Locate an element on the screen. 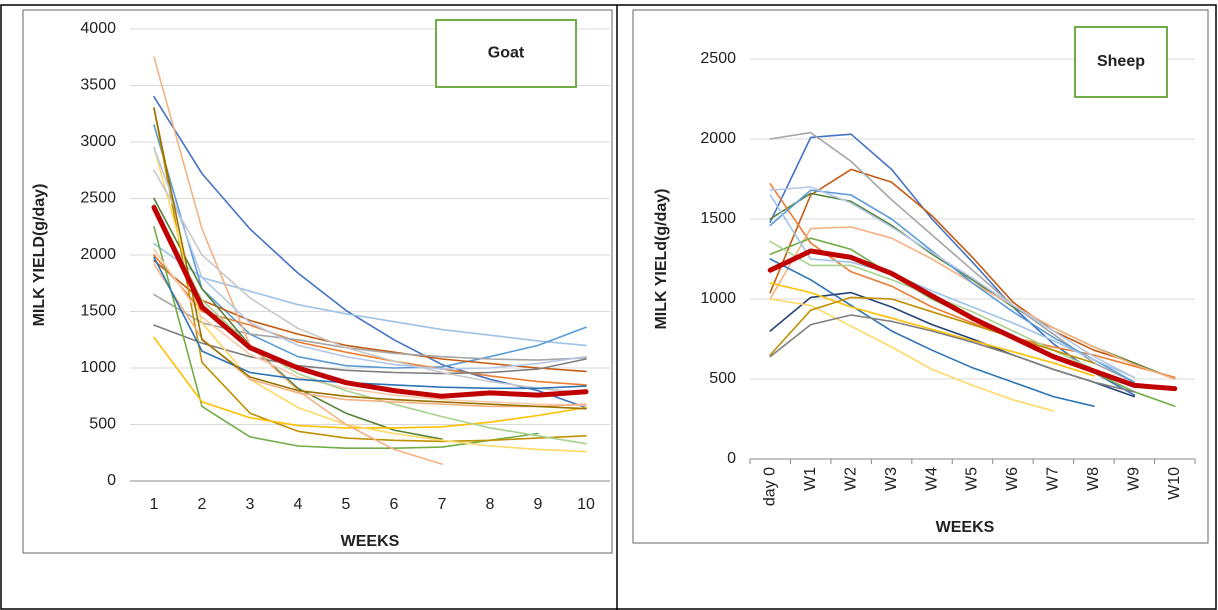 The height and width of the screenshot is (610, 1218). x-tick-label: 9 is located at coordinates (538, 504).